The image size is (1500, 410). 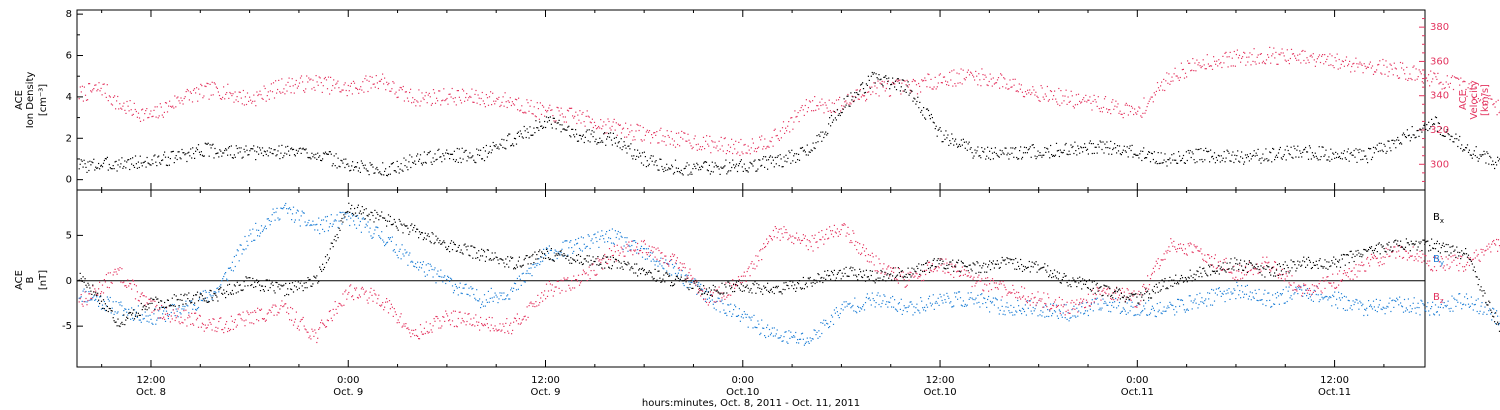 I want to click on x-tick-label-time: 12:00, so click(x=940, y=380).